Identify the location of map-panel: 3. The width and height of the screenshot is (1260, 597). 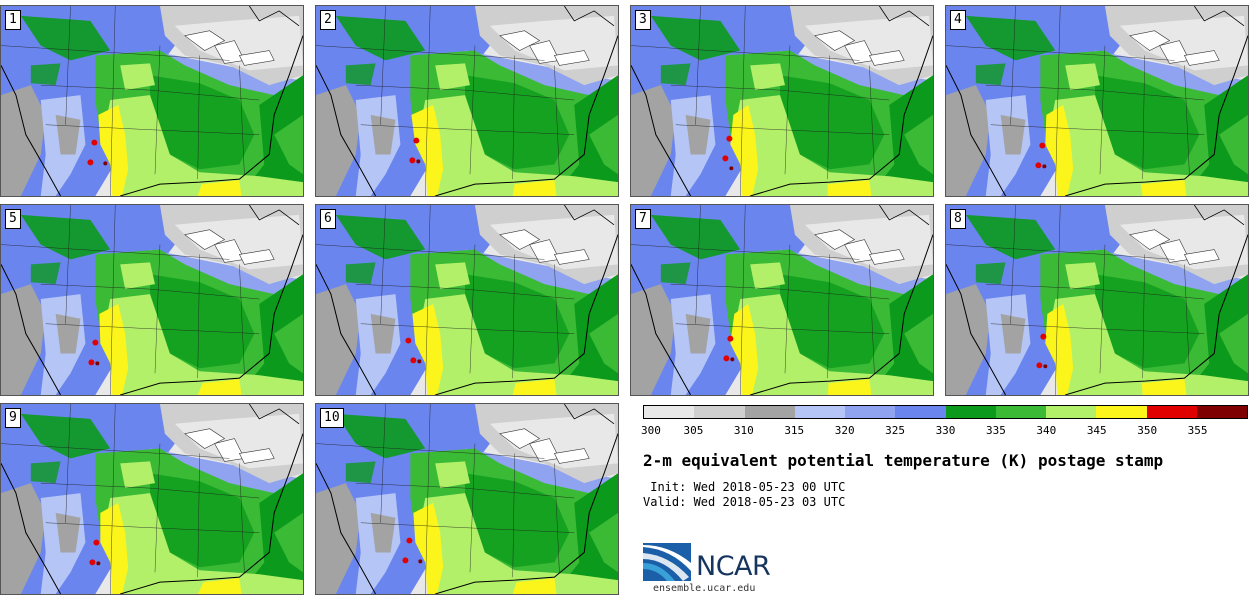
(782, 101).